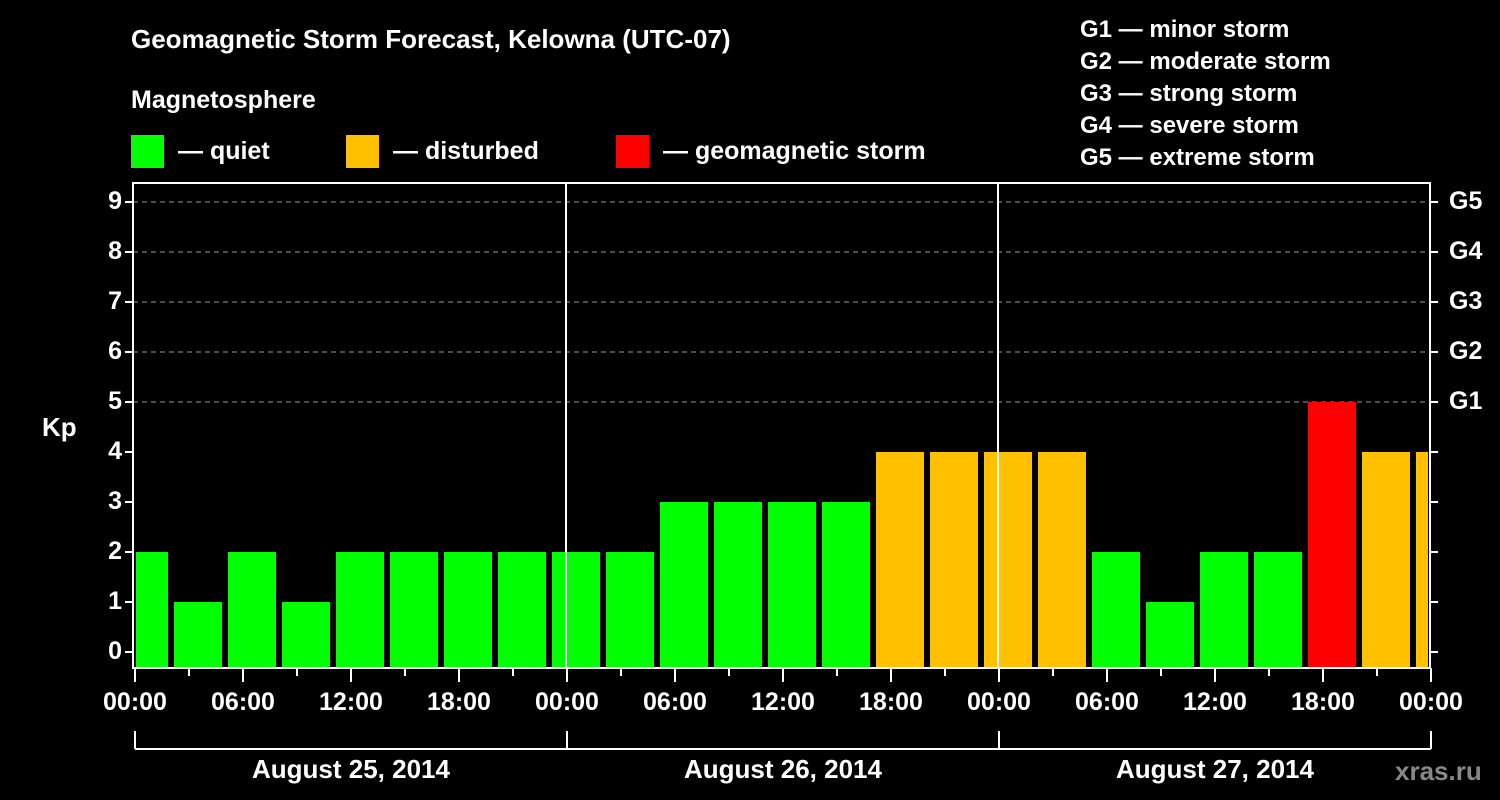 The width and height of the screenshot is (1500, 800). What do you see at coordinates (362, 151) in the screenshot?
I see `disturbed-swatch-icon` at bounding box center [362, 151].